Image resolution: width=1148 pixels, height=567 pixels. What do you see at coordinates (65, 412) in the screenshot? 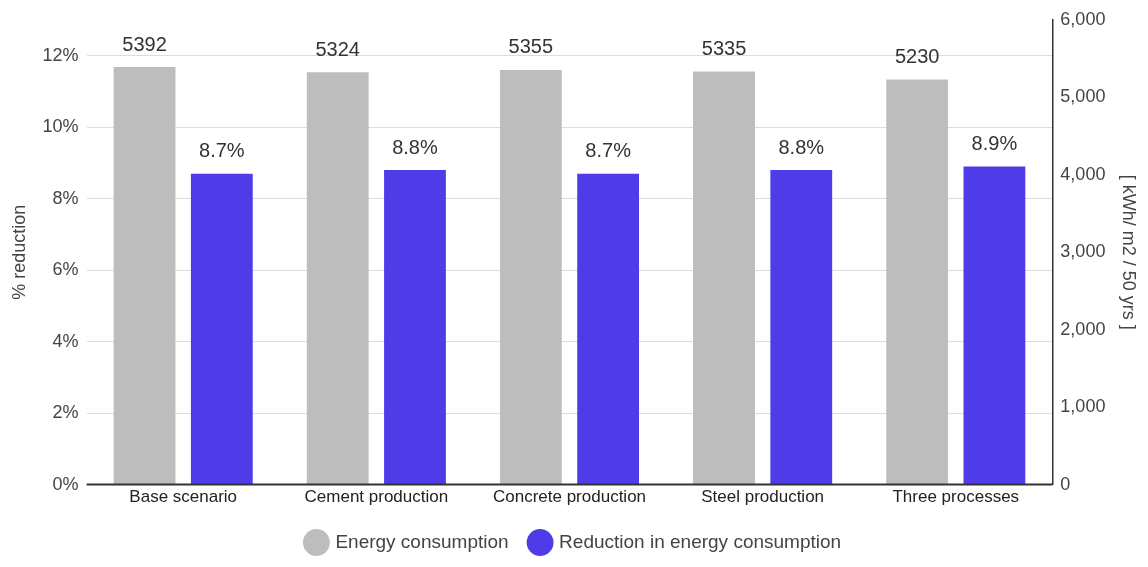
I see `y-tick-label: 2%` at bounding box center [65, 412].